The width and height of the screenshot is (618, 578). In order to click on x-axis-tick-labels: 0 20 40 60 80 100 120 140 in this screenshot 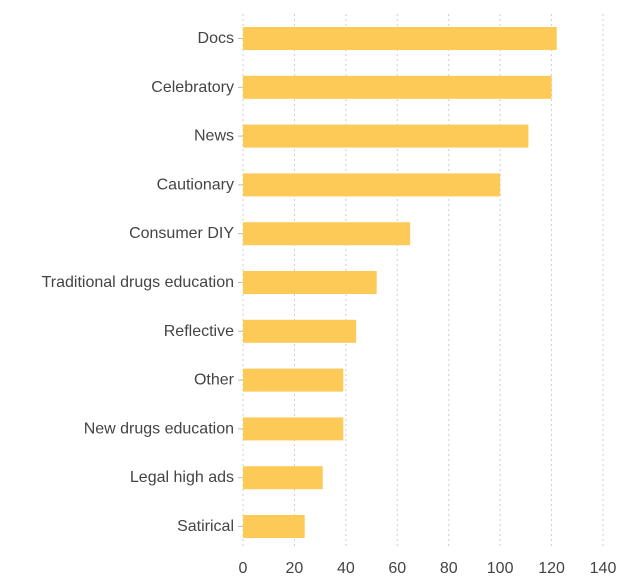, I will do `click(428, 568)`.